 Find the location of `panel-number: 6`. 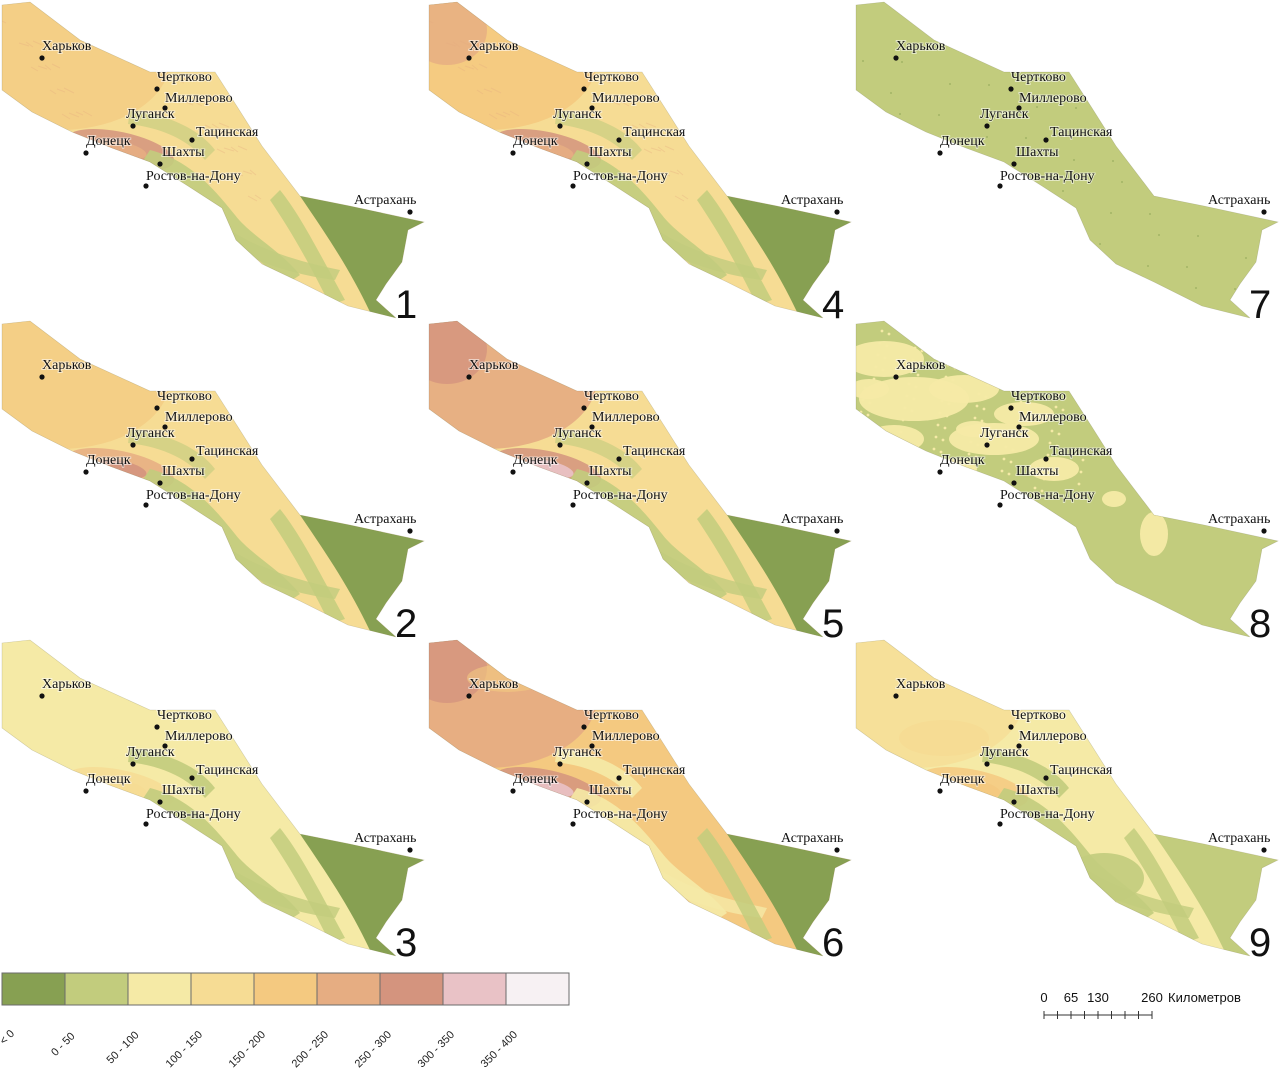

panel-number: 6 is located at coordinates (833, 943).